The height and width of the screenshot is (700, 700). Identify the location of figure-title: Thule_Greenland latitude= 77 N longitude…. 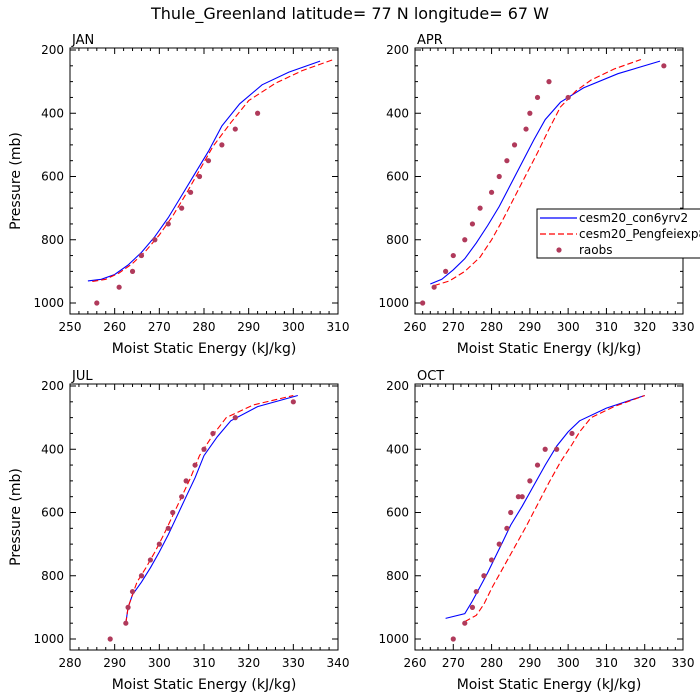
(349, 14).